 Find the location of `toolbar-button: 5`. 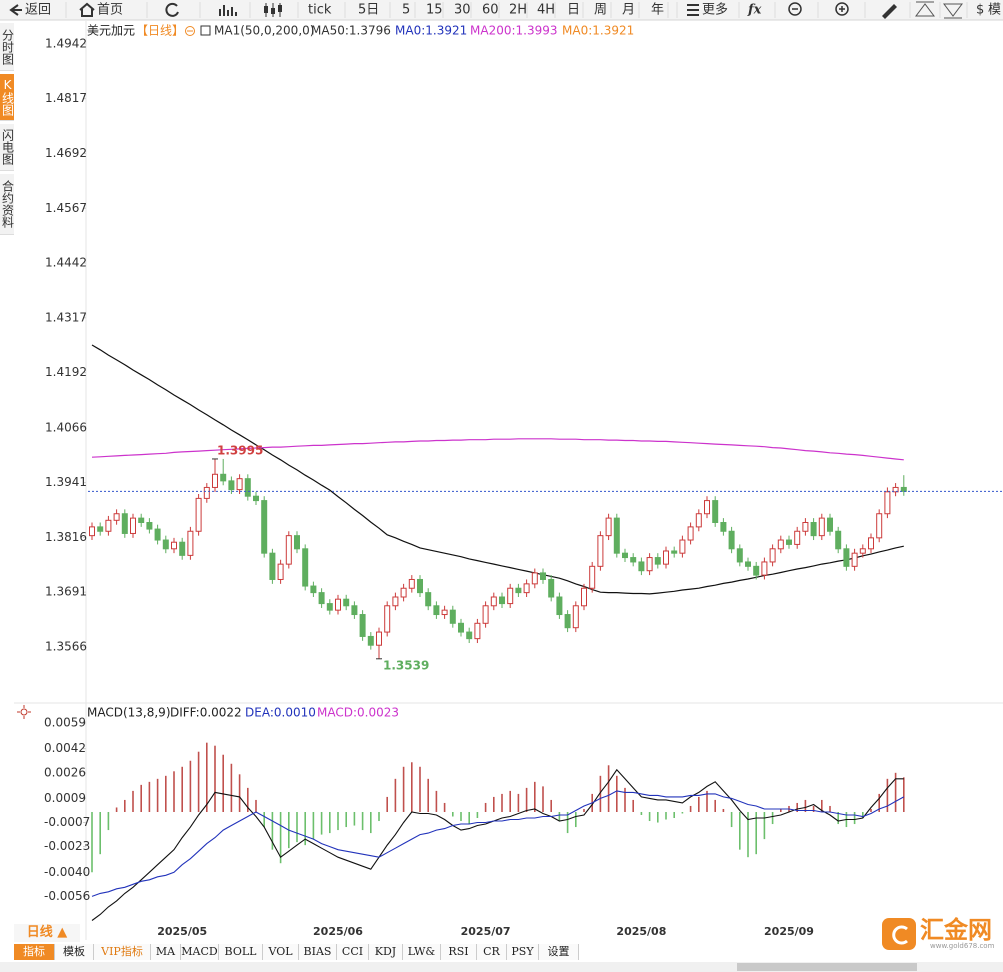

toolbar-button: 5 is located at coordinates (406, 10).